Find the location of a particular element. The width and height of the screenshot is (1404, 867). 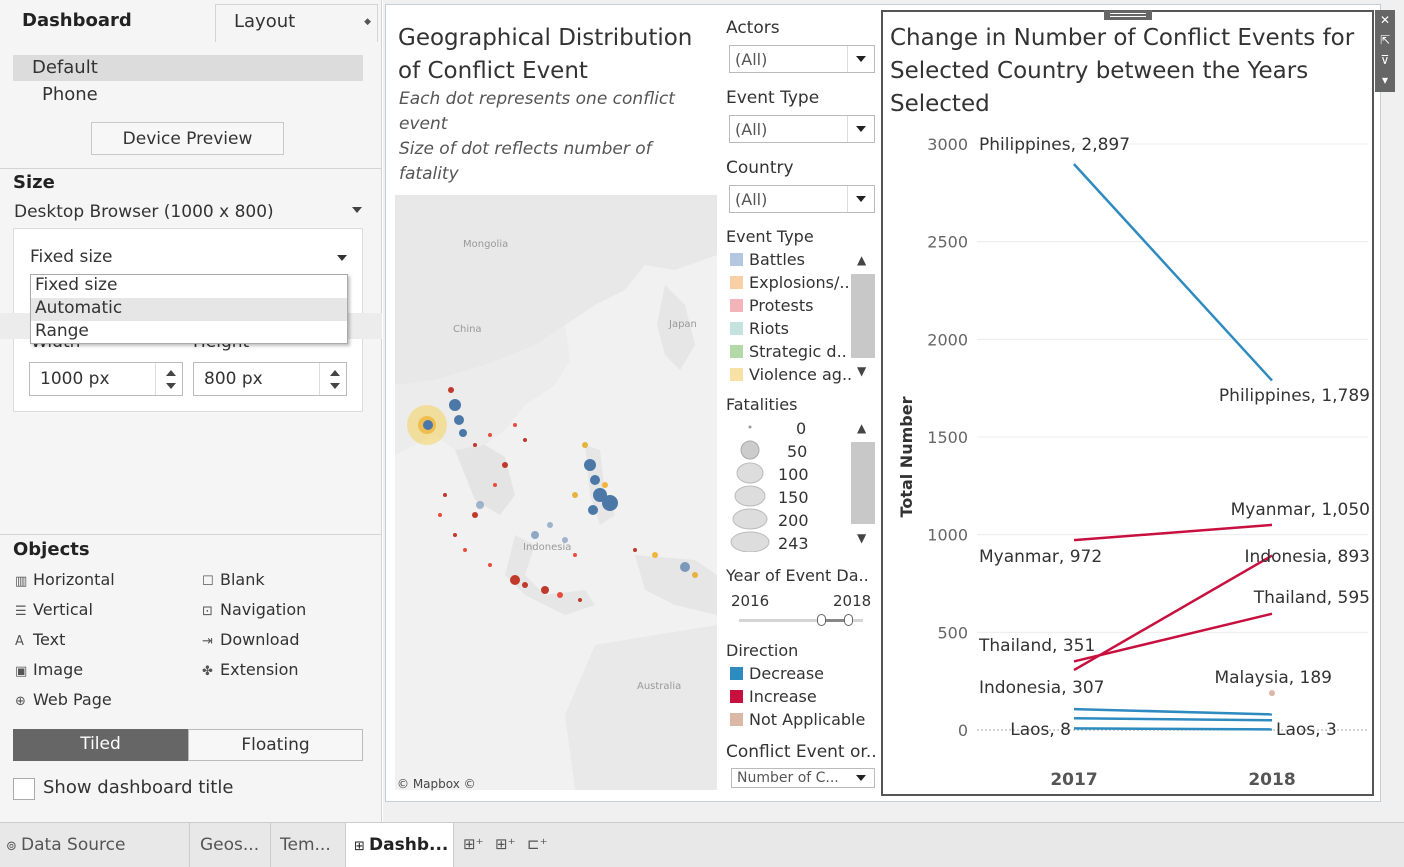

legend-item-not-applicable: Not Applicable is located at coordinates (797, 720).